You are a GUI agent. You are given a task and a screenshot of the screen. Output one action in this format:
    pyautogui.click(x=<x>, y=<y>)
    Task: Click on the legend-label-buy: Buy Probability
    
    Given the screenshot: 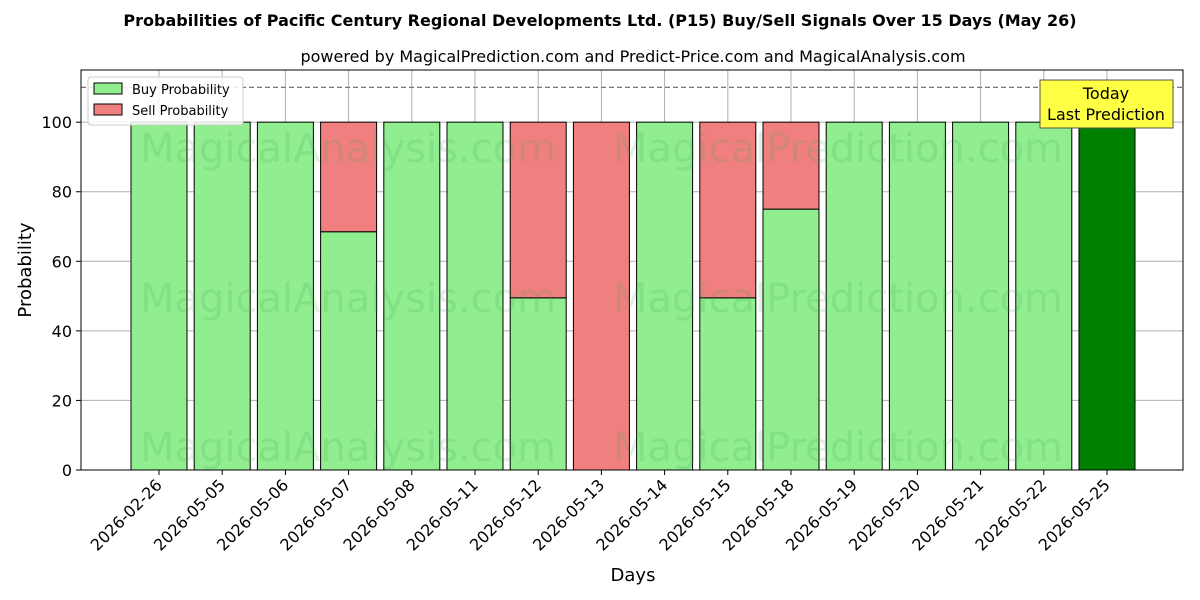 What is the action you would take?
    pyautogui.click(x=181, y=90)
    